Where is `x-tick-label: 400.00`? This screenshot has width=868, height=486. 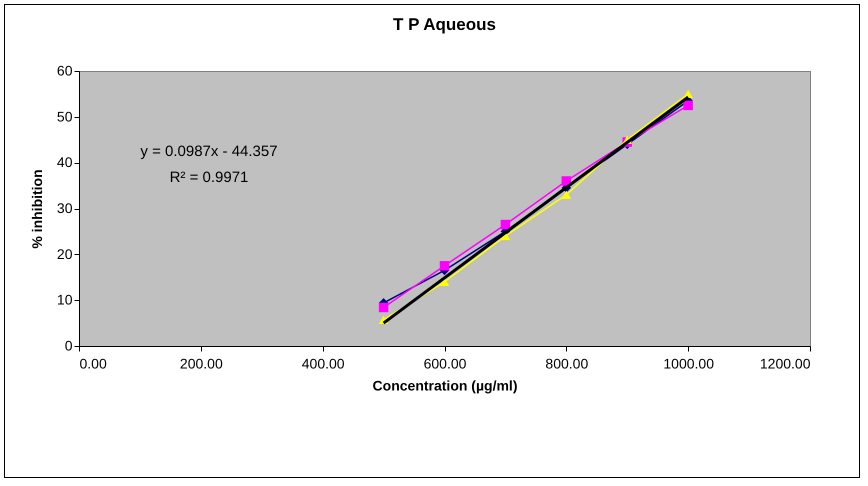
x-tick-label: 400.00 is located at coordinates (323, 364).